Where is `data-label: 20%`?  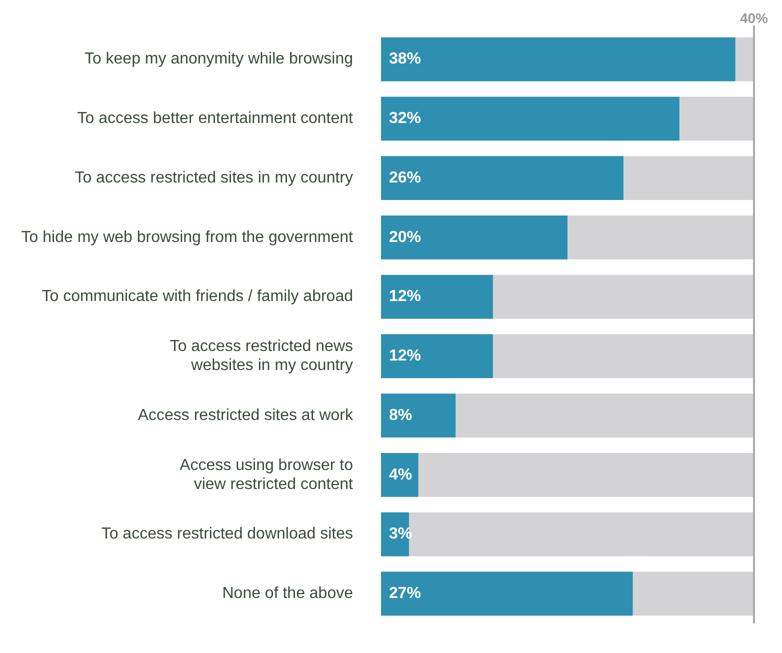
data-label: 20% is located at coordinates (405, 237).